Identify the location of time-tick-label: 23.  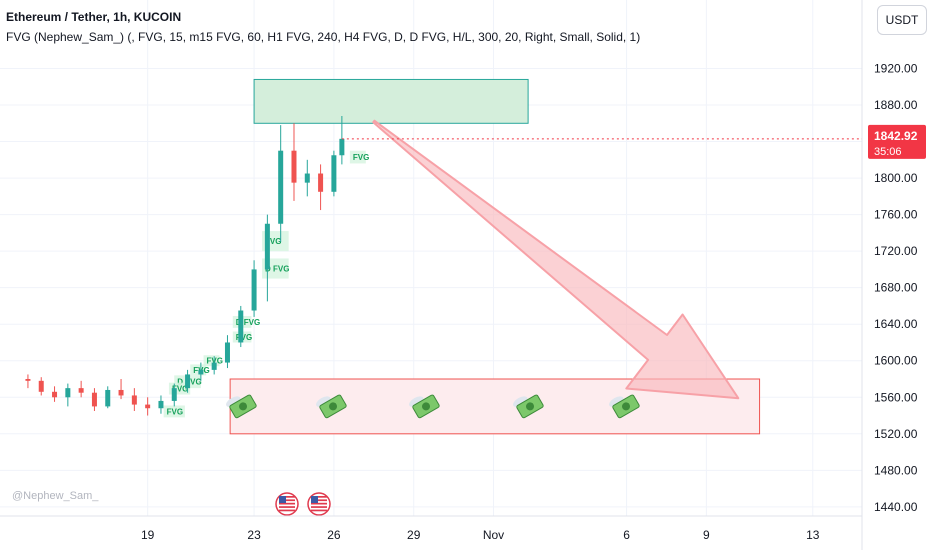
(254, 535).